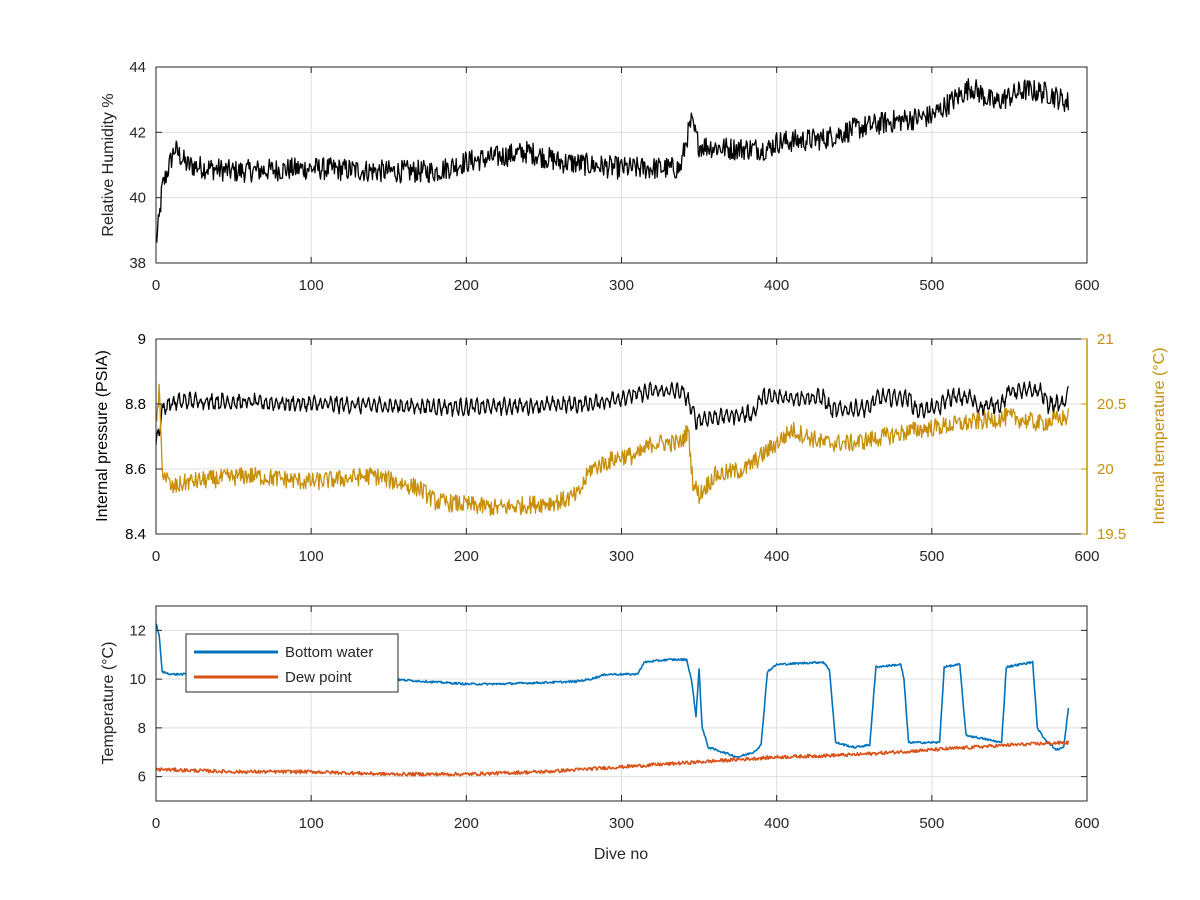  Describe the element at coordinates (108, 164) in the screenshot. I see `y-axis-label: Relative Humidity %` at that location.